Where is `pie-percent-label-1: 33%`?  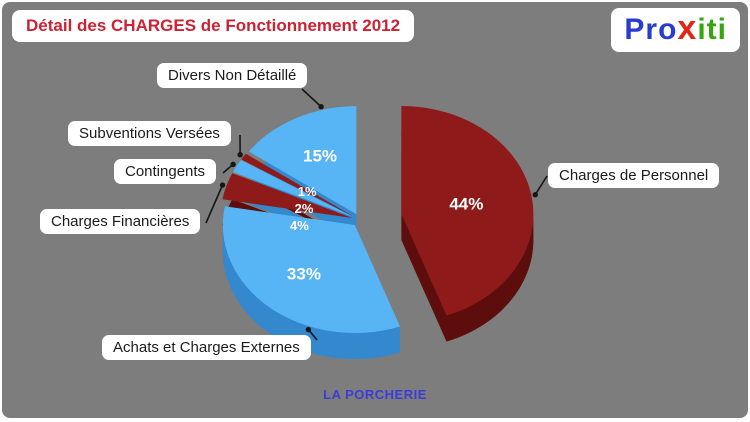 pie-percent-label-1: 33% is located at coordinates (304, 274).